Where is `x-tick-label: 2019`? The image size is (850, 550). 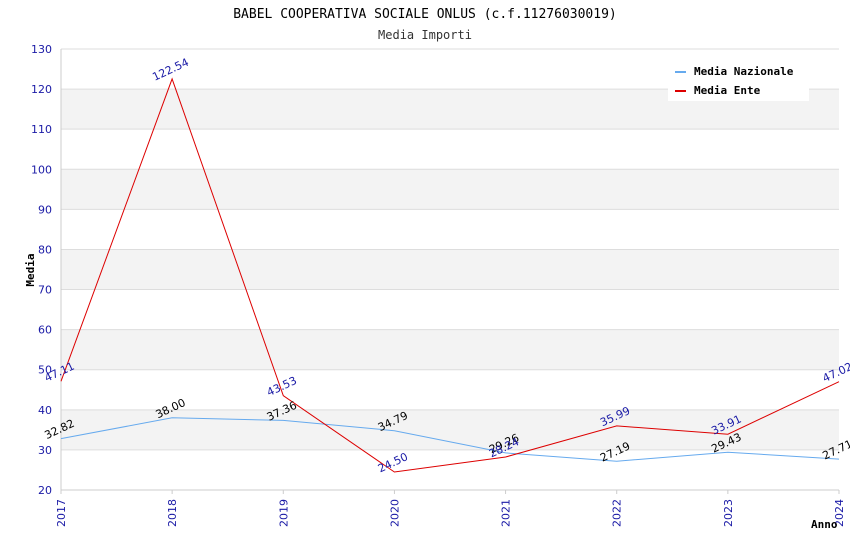 x-tick-label: 2019 is located at coordinates (283, 513).